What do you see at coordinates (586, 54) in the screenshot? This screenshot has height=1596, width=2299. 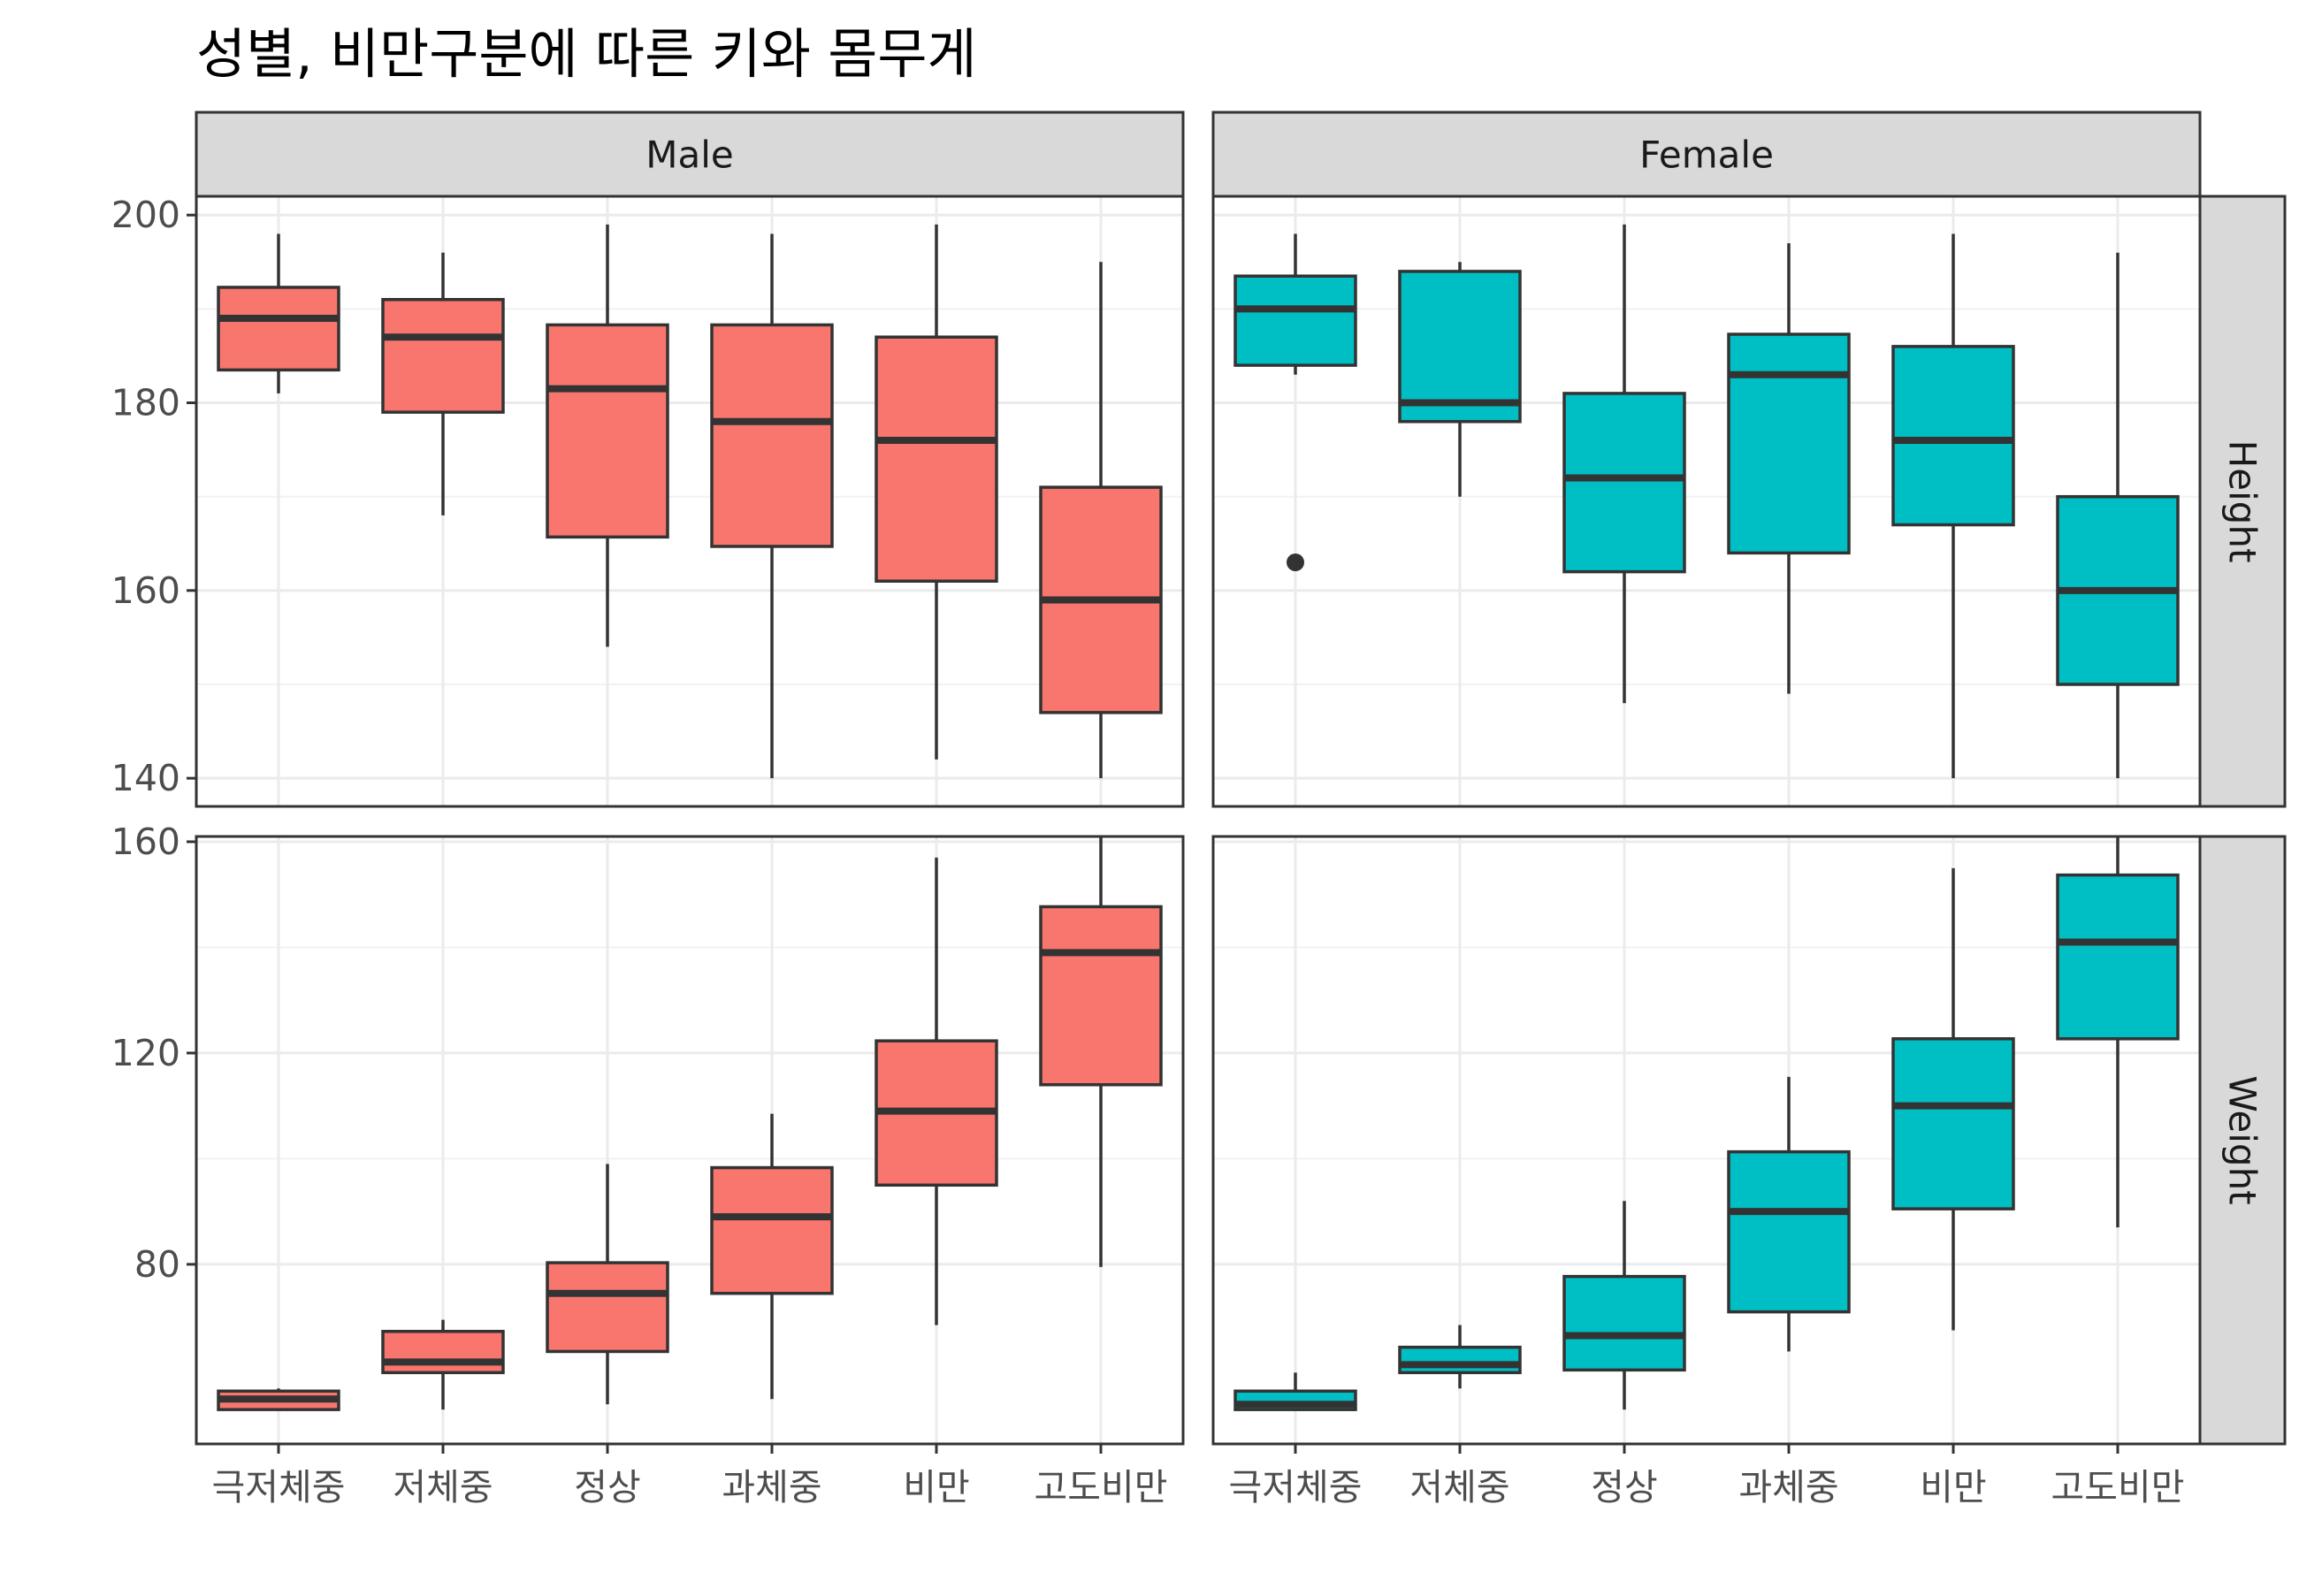 I see `chart-title: 성별, 비만구분에 따른 키와 몸무게` at bounding box center [586, 54].